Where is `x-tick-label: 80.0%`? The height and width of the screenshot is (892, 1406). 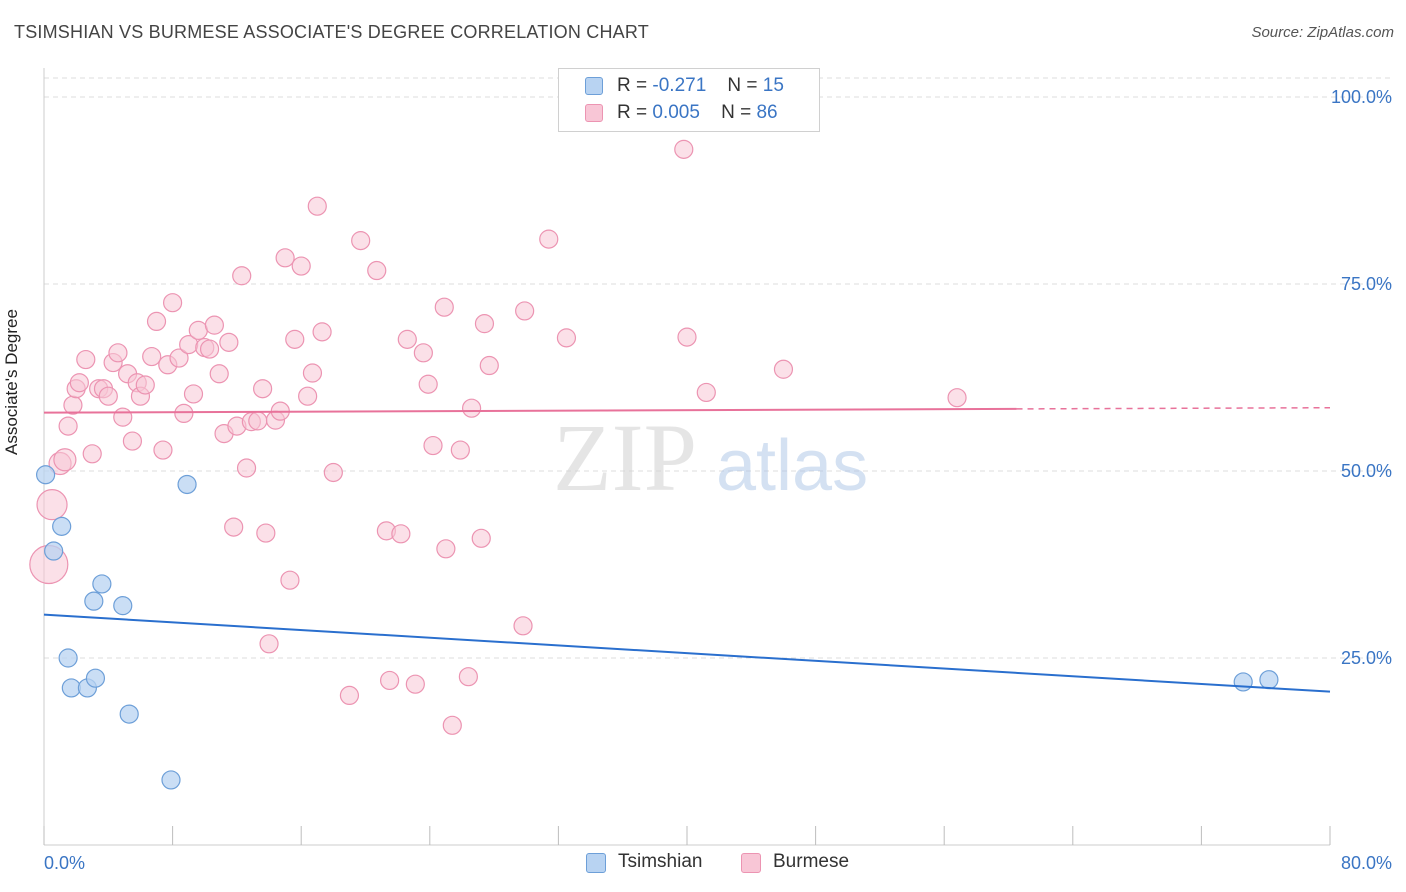 x-tick-label: 80.0% is located at coordinates (1366, 863).